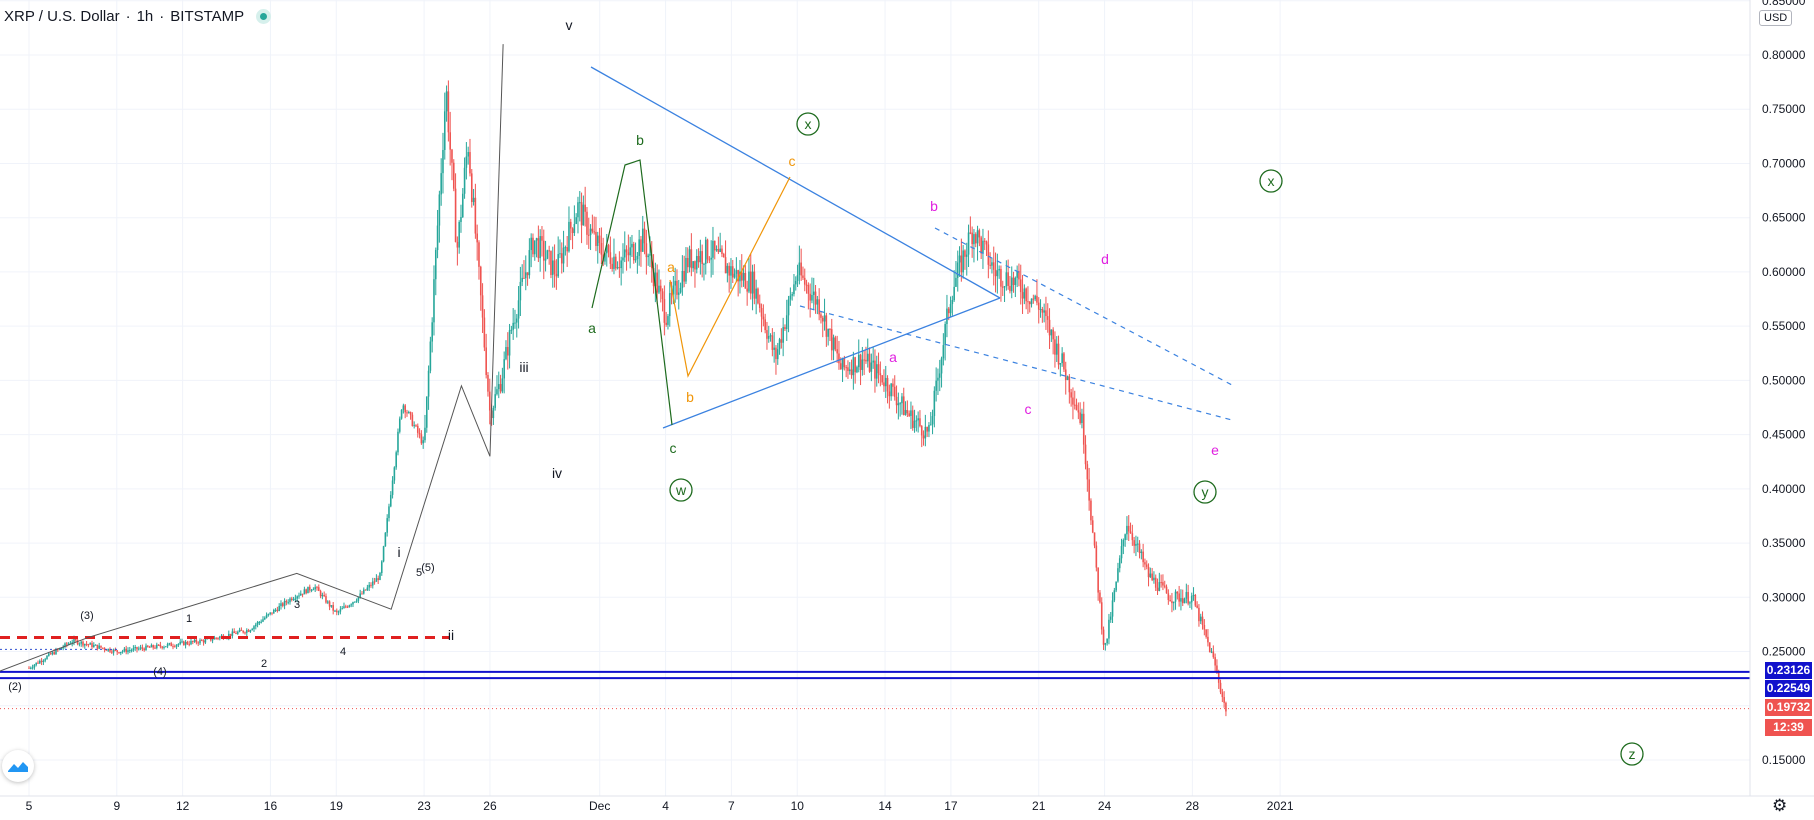 The image size is (1814, 820). What do you see at coordinates (665, 806) in the screenshot?
I see `time-axis-tick: 4` at bounding box center [665, 806].